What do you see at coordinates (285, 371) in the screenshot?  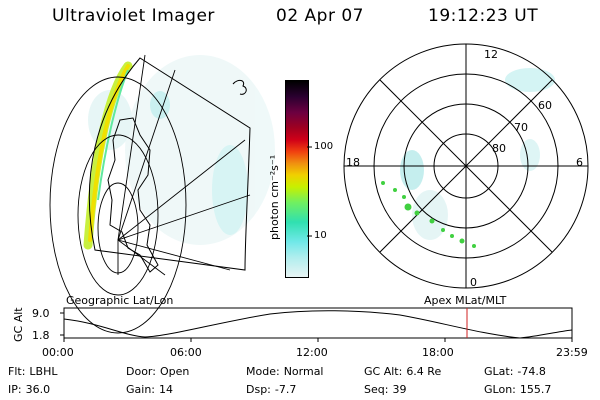 I see `status-mode: Mode: Normal` at bounding box center [285, 371].